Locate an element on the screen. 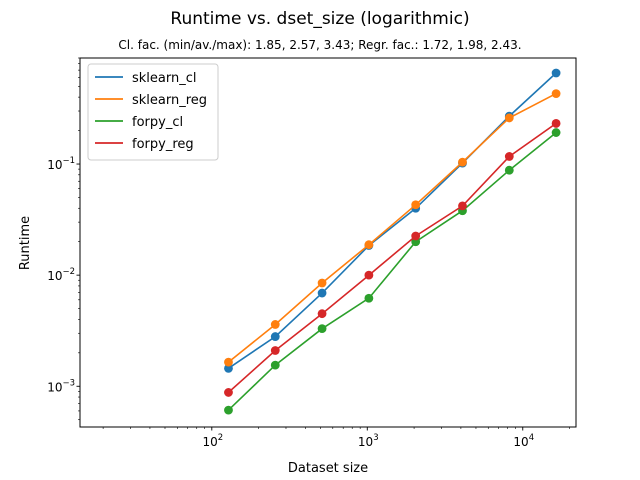  y-tick-label: 10⁻² is located at coordinates (61, 275).